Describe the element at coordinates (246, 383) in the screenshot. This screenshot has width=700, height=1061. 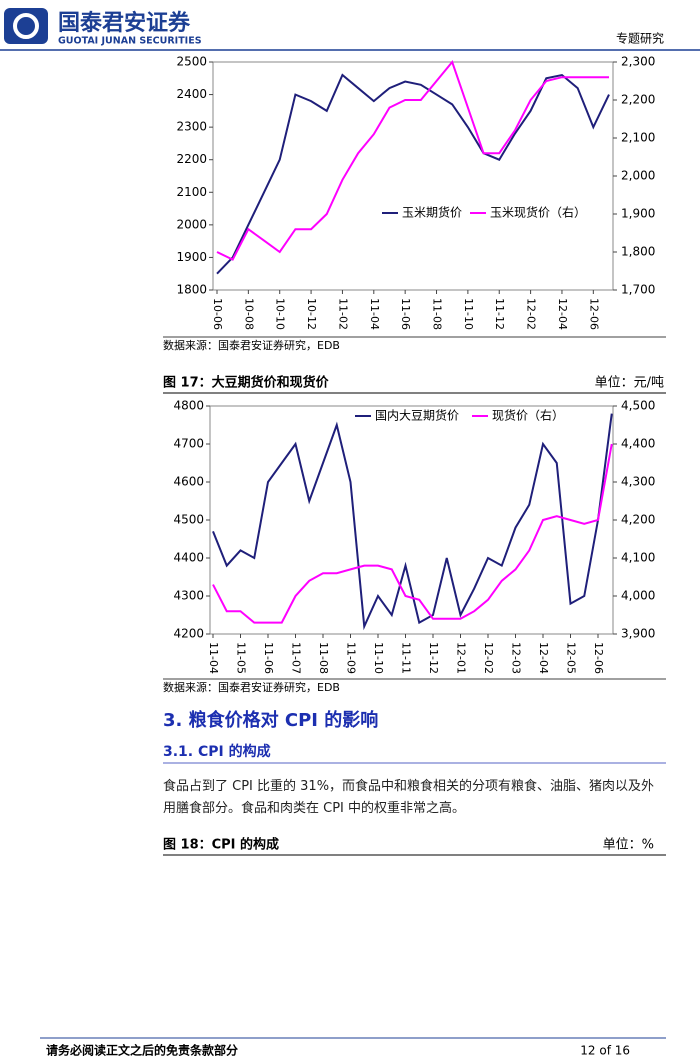
I see `figure-caption: 图 17：大豆期货价和现货价` at that location.